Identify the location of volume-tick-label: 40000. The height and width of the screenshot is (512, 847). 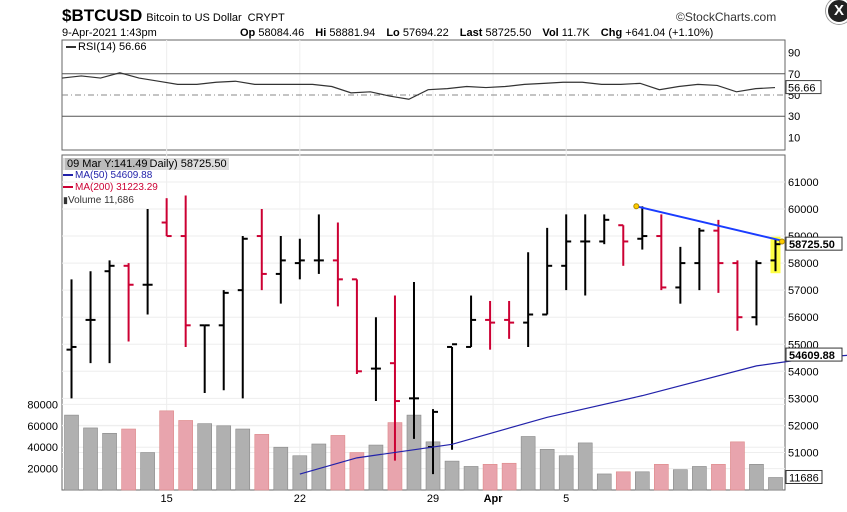
(42, 448).